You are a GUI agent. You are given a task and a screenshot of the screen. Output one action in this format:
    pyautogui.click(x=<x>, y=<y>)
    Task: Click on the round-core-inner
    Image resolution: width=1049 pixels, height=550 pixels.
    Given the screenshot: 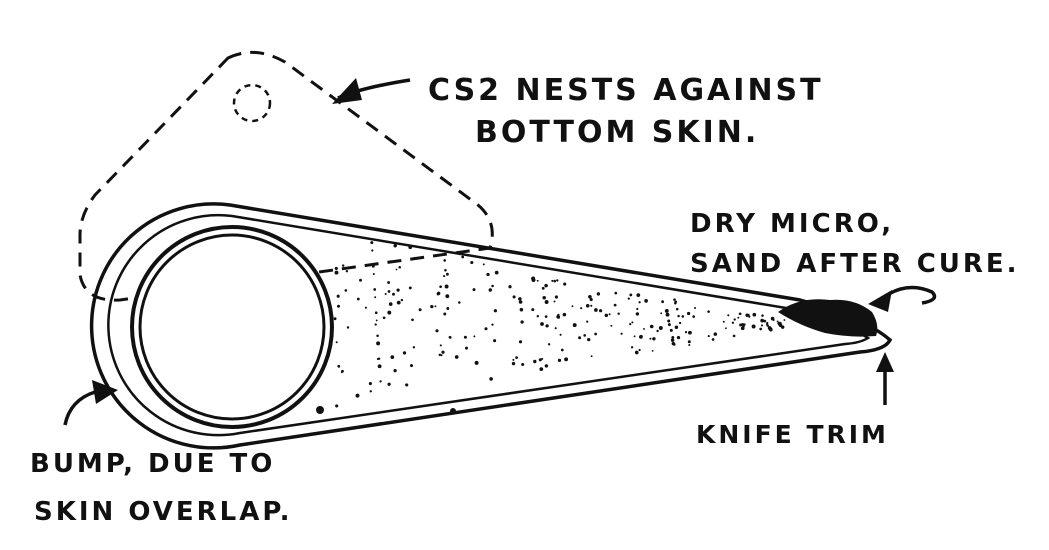 What is the action you would take?
    pyautogui.click(x=232, y=327)
    